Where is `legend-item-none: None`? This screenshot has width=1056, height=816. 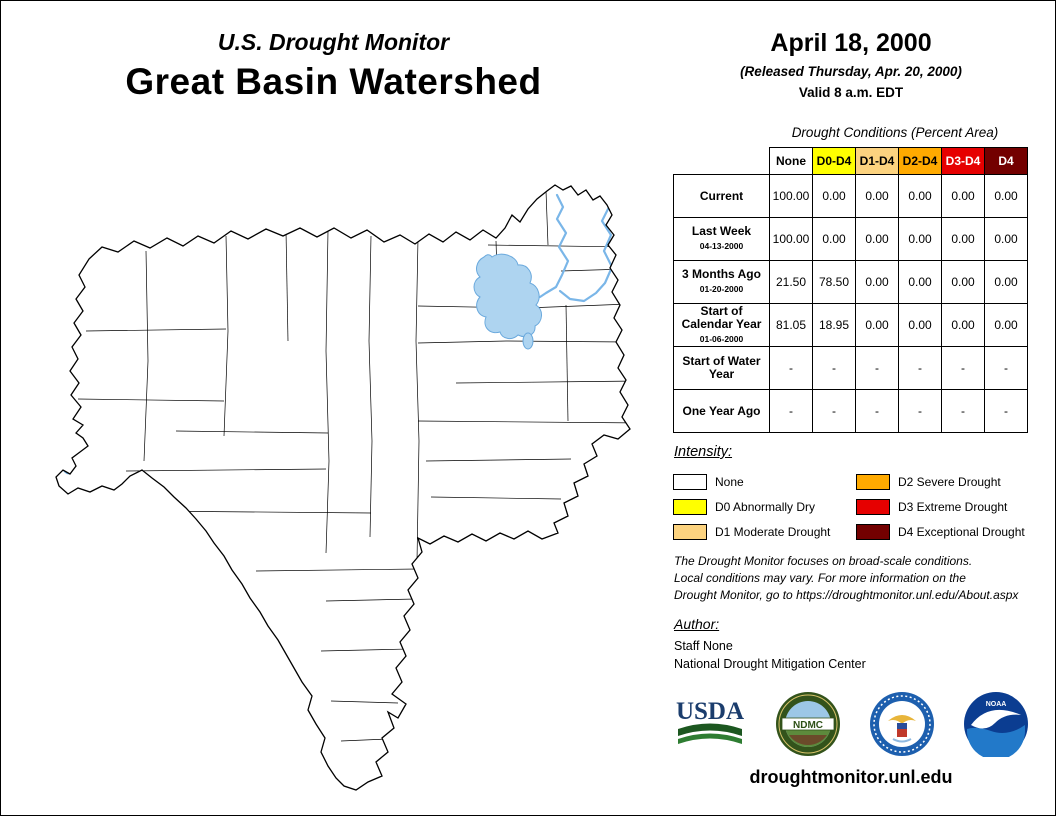 legend-item-none: None is located at coordinates (764, 481).